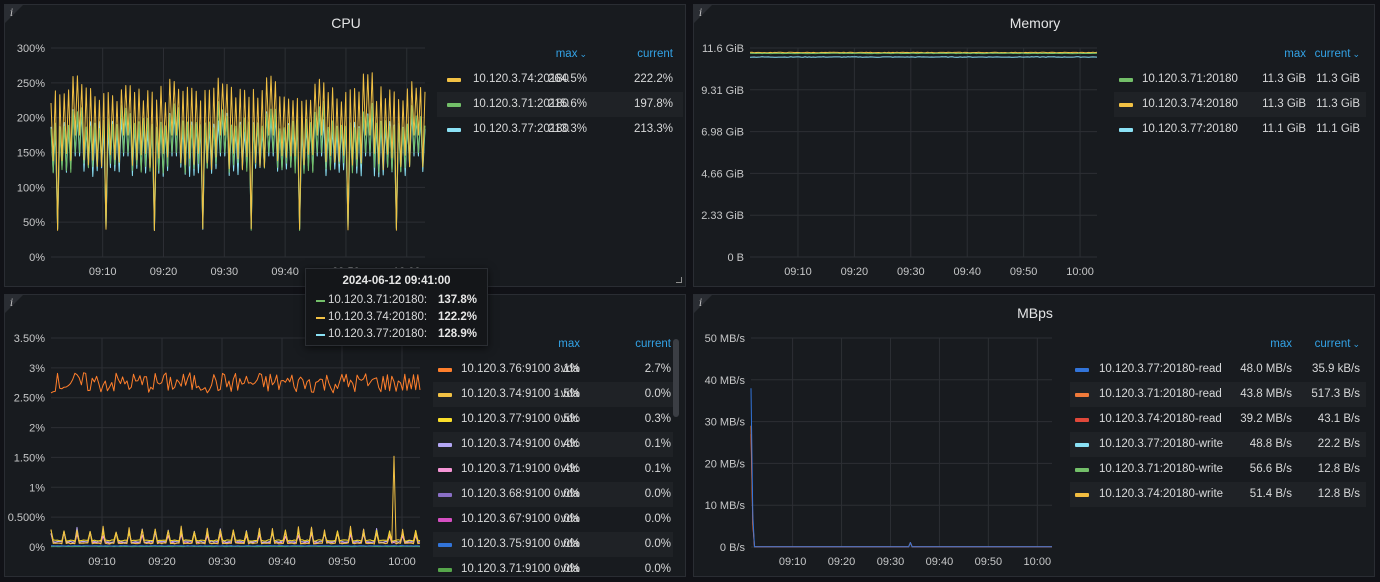 This screenshot has width=1380, height=582. I want to click on legend-row: 10.120.3.77:20180 11.1 GiB 11.1 GiB, so click(1240, 129).